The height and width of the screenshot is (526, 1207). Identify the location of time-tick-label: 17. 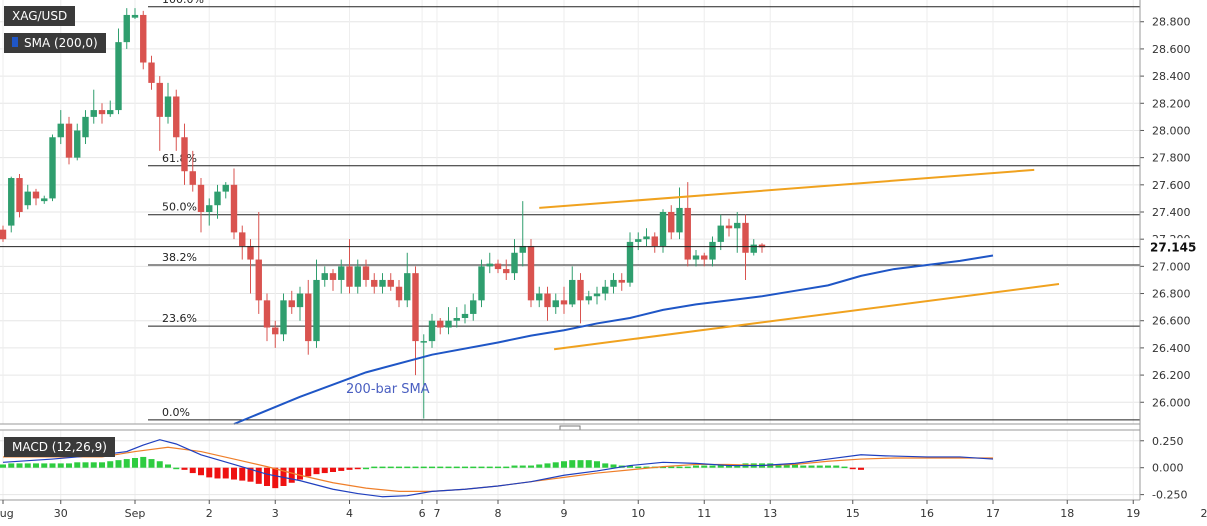
(993, 513).